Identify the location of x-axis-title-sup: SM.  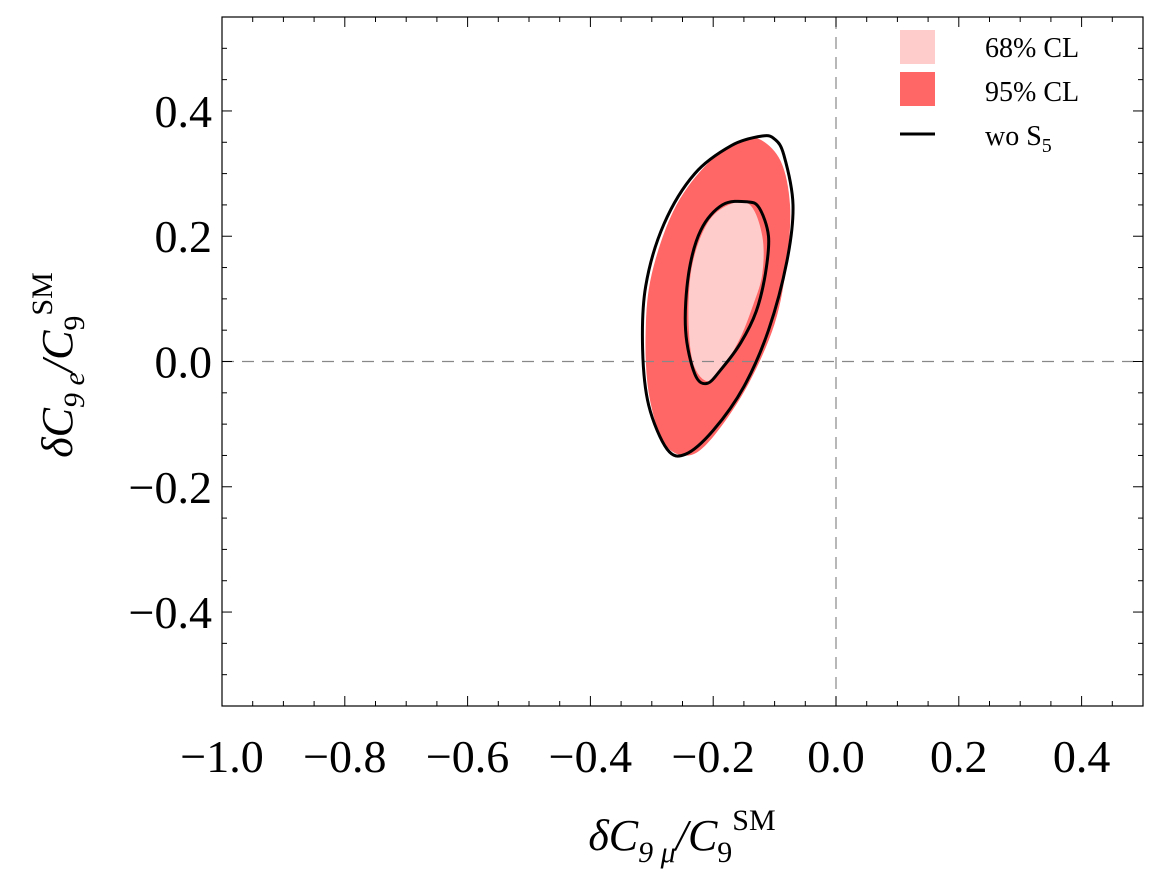
(753, 820).